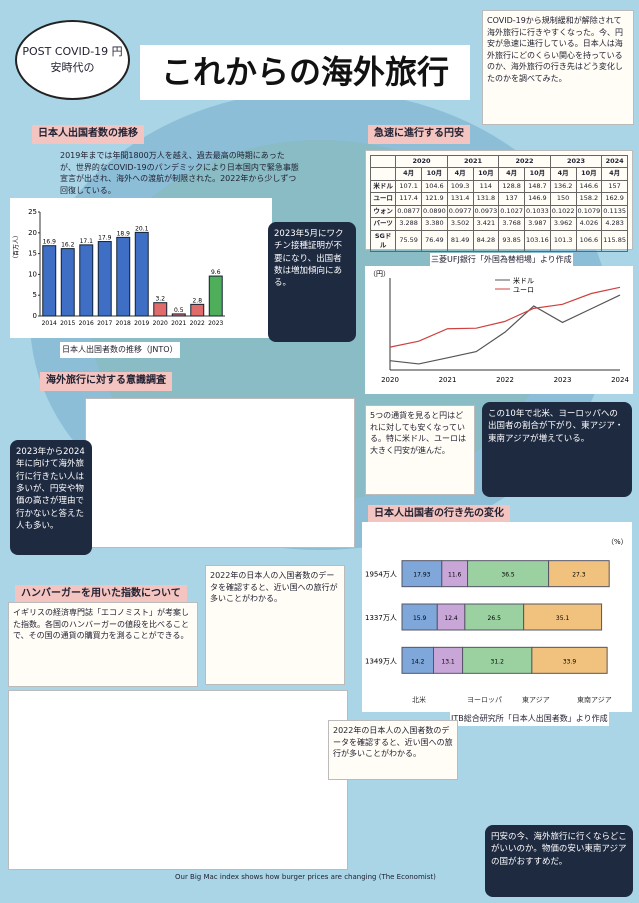  I want to click on value-label: 33.9, so click(570, 661).